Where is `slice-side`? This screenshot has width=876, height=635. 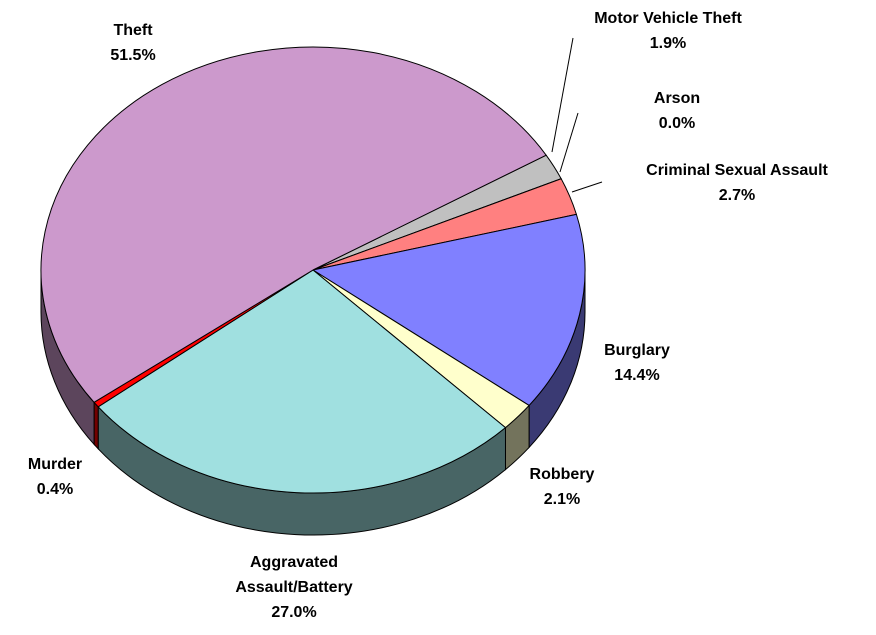
slice-side is located at coordinates (96, 426).